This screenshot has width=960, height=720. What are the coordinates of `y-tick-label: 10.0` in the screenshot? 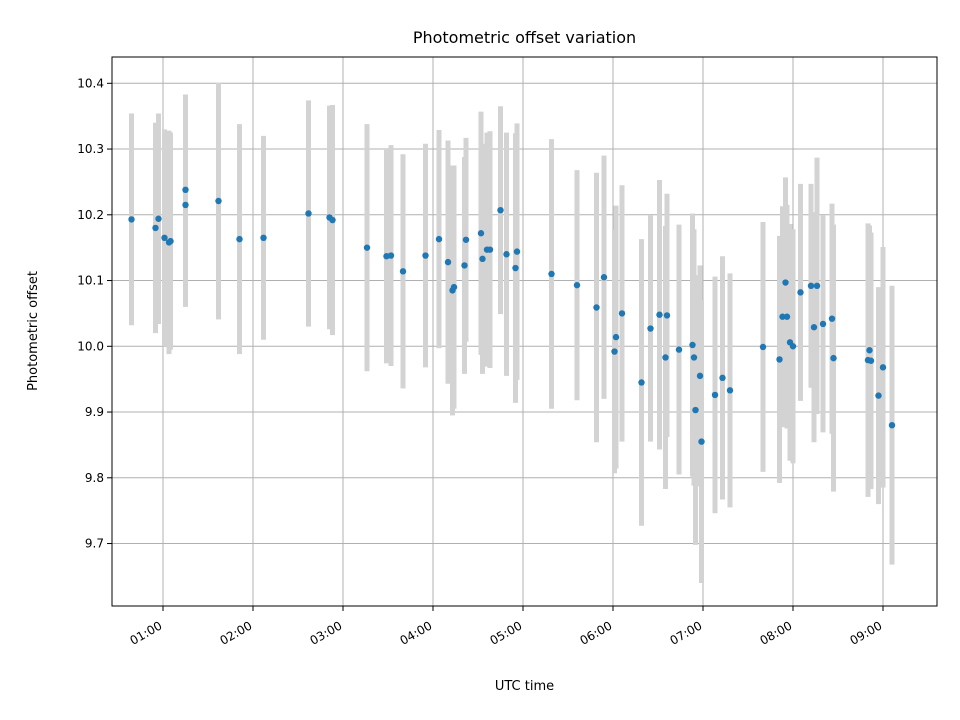 It's located at (90, 346).